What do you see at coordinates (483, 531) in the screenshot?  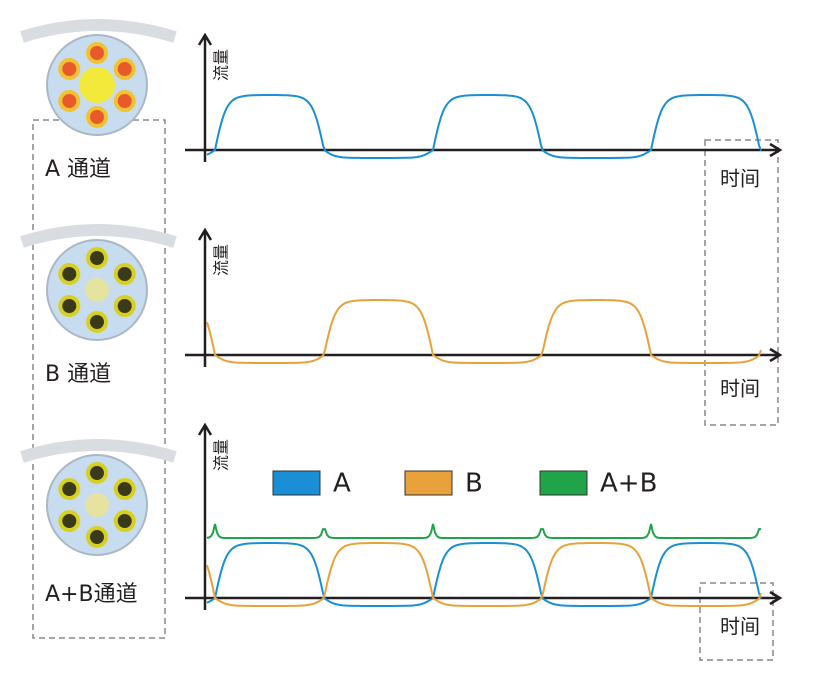 I see `curve-sum` at bounding box center [483, 531].